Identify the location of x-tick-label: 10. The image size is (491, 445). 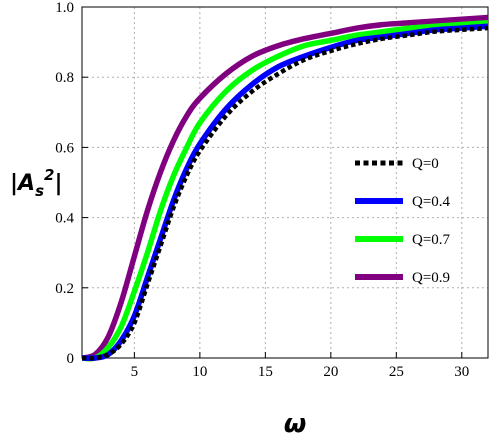
(199, 372).